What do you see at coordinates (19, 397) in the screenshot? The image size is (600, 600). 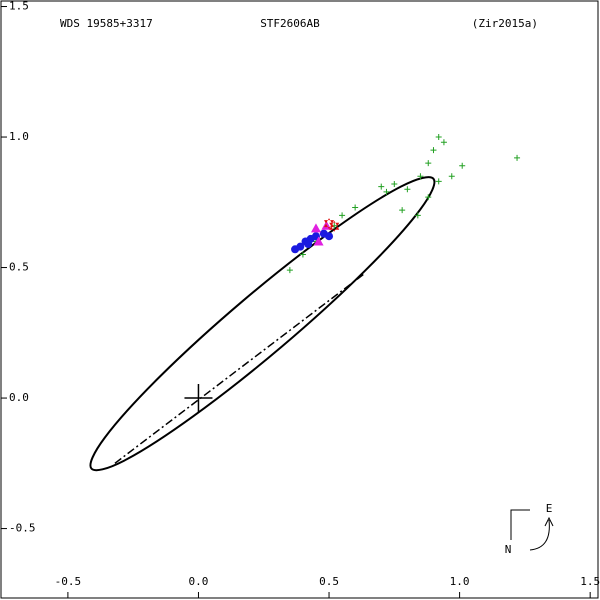 I see `y-tick-label: 0.0` at bounding box center [19, 397].